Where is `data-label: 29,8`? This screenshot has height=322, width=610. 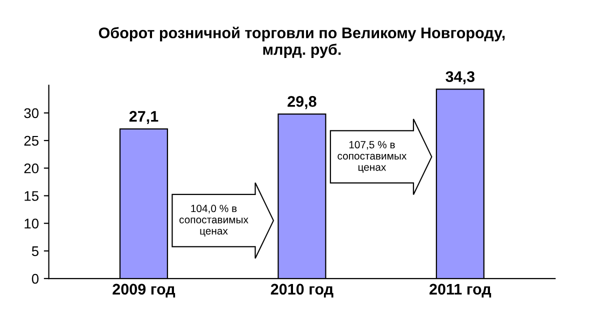 data-label: 29,8 is located at coordinates (302, 103).